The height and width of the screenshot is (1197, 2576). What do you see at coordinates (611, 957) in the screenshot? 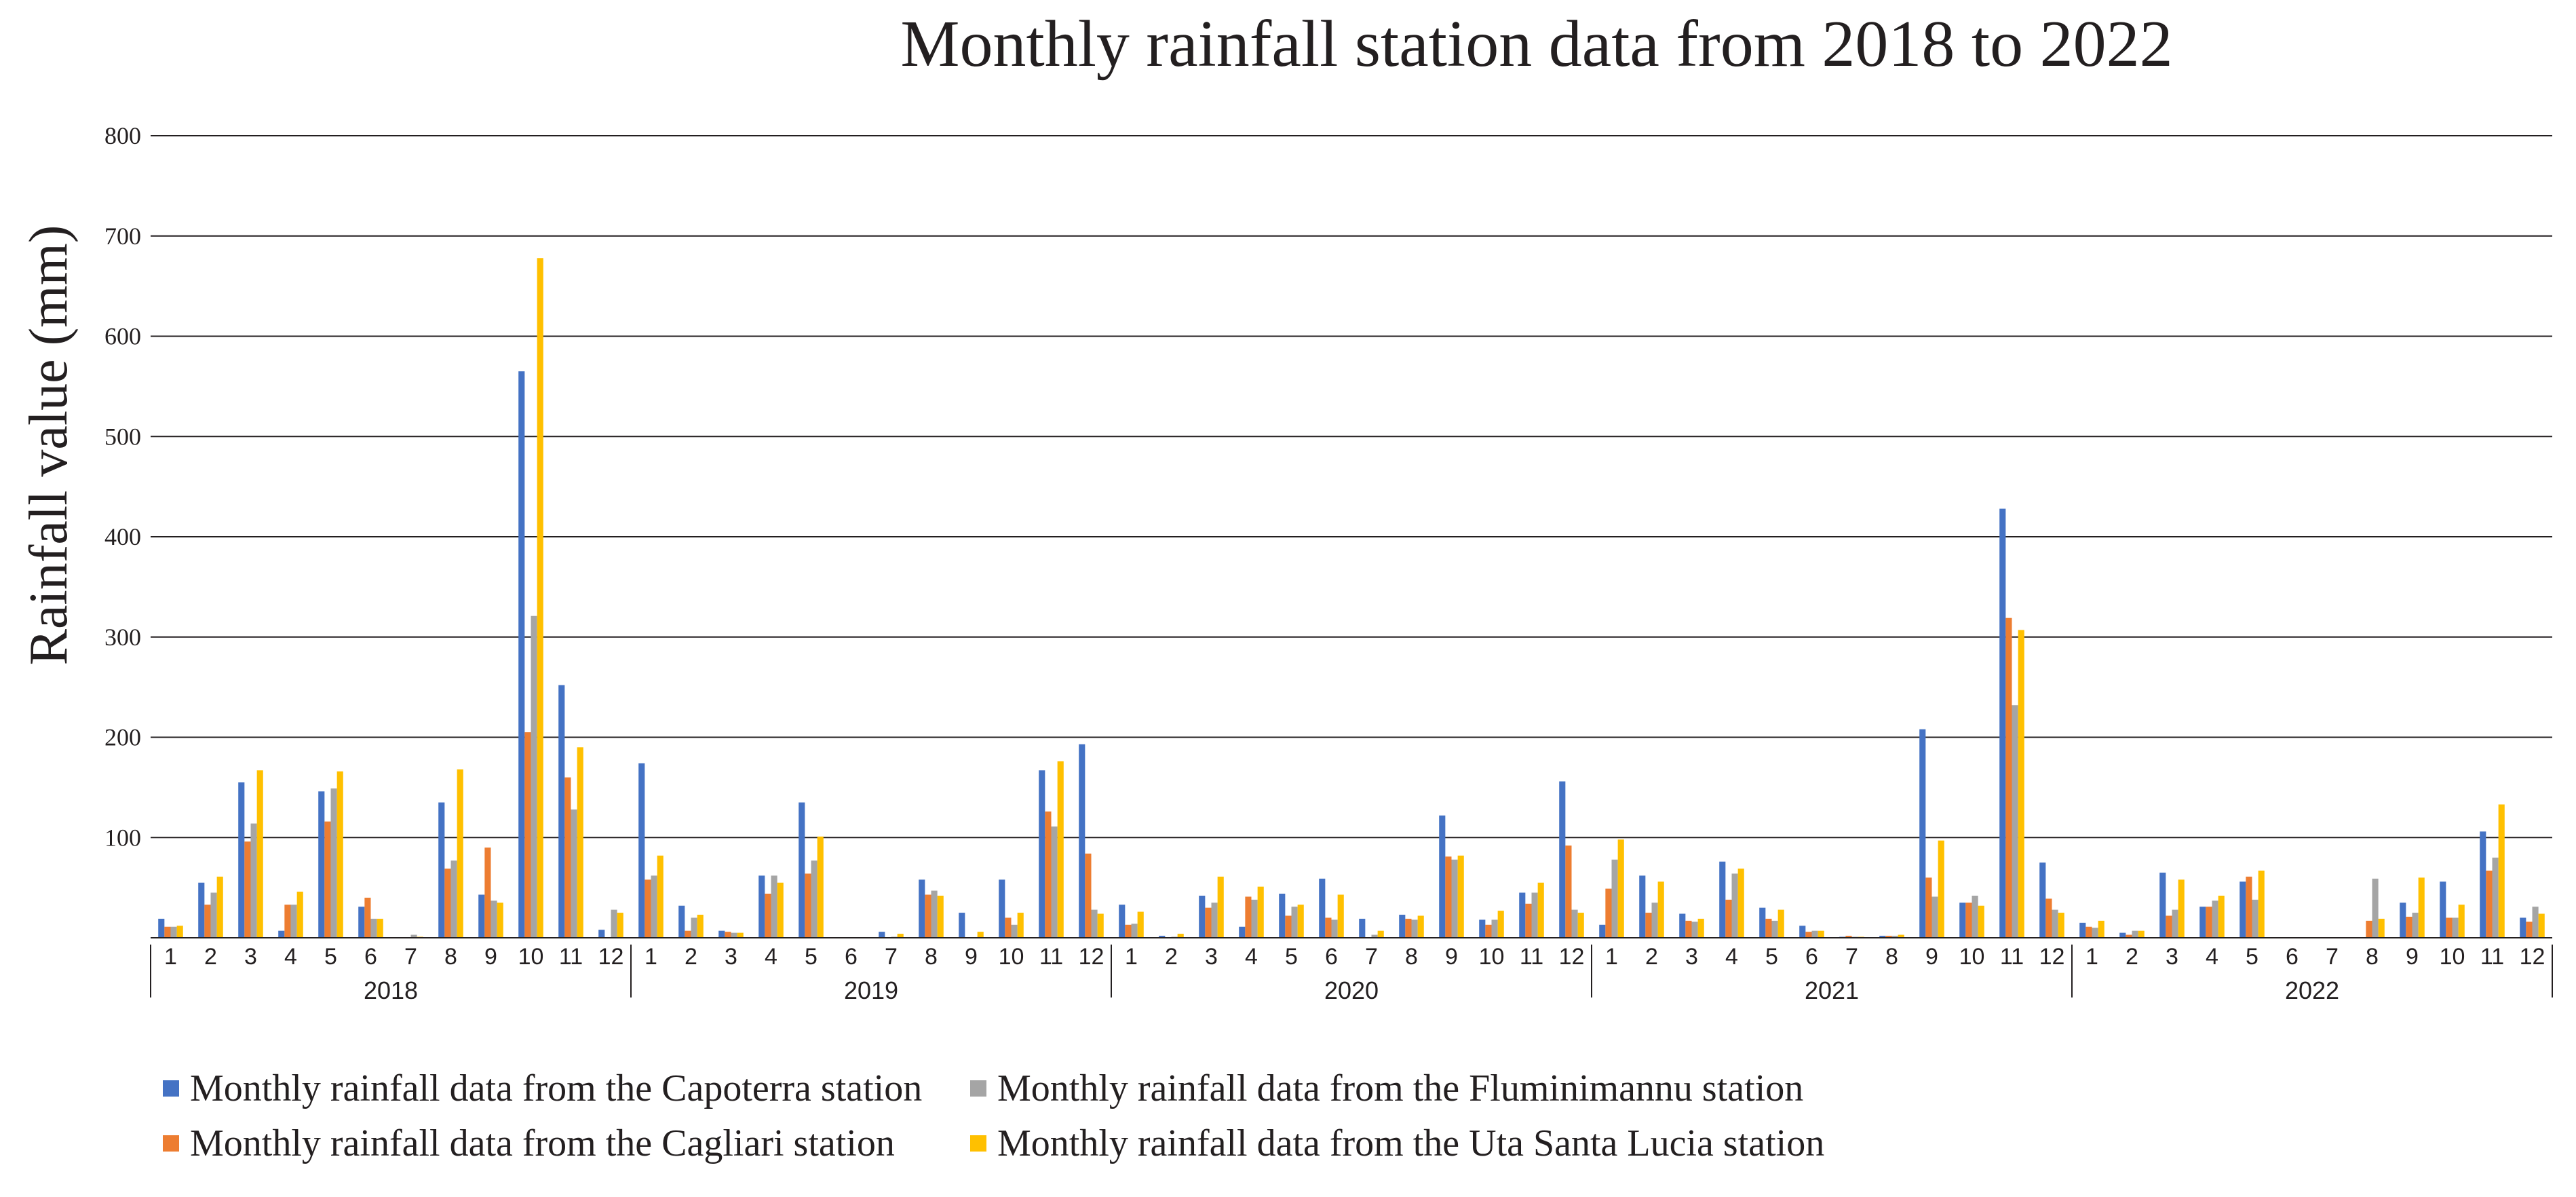
I see `month-tick-label: 12` at bounding box center [611, 957].